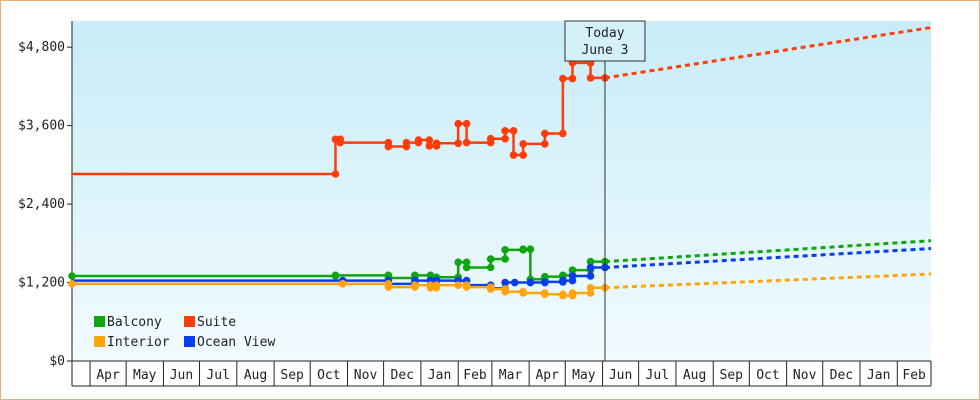 This screenshot has height=400, width=980. I want to click on legend: Balcony Suite Interior Ocean View, so click(184, 332).